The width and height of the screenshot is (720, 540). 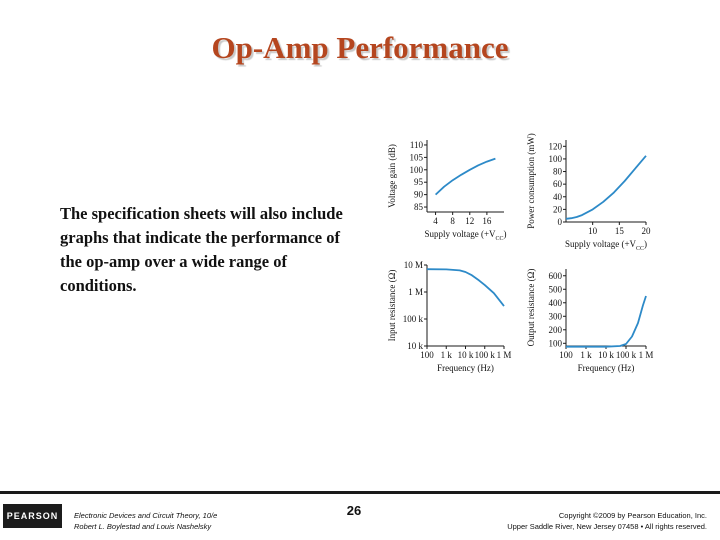 What do you see at coordinates (620, 231) in the screenshot?
I see `power-consumption-xtick-label: 15` at bounding box center [620, 231].